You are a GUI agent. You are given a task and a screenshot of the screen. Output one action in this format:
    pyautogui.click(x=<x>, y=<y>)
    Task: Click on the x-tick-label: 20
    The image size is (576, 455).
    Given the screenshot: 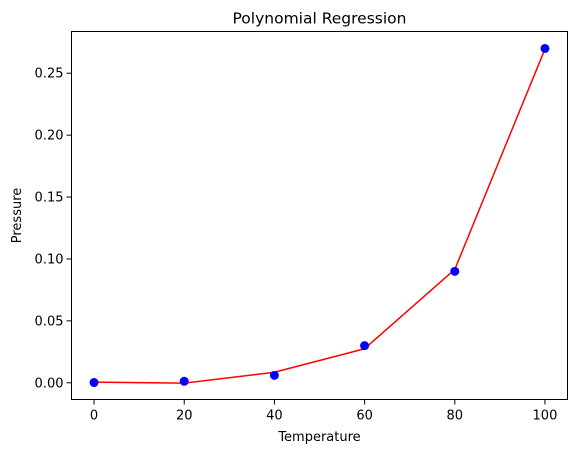 What is the action you would take?
    pyautogui.click(x=184, y=416)
    